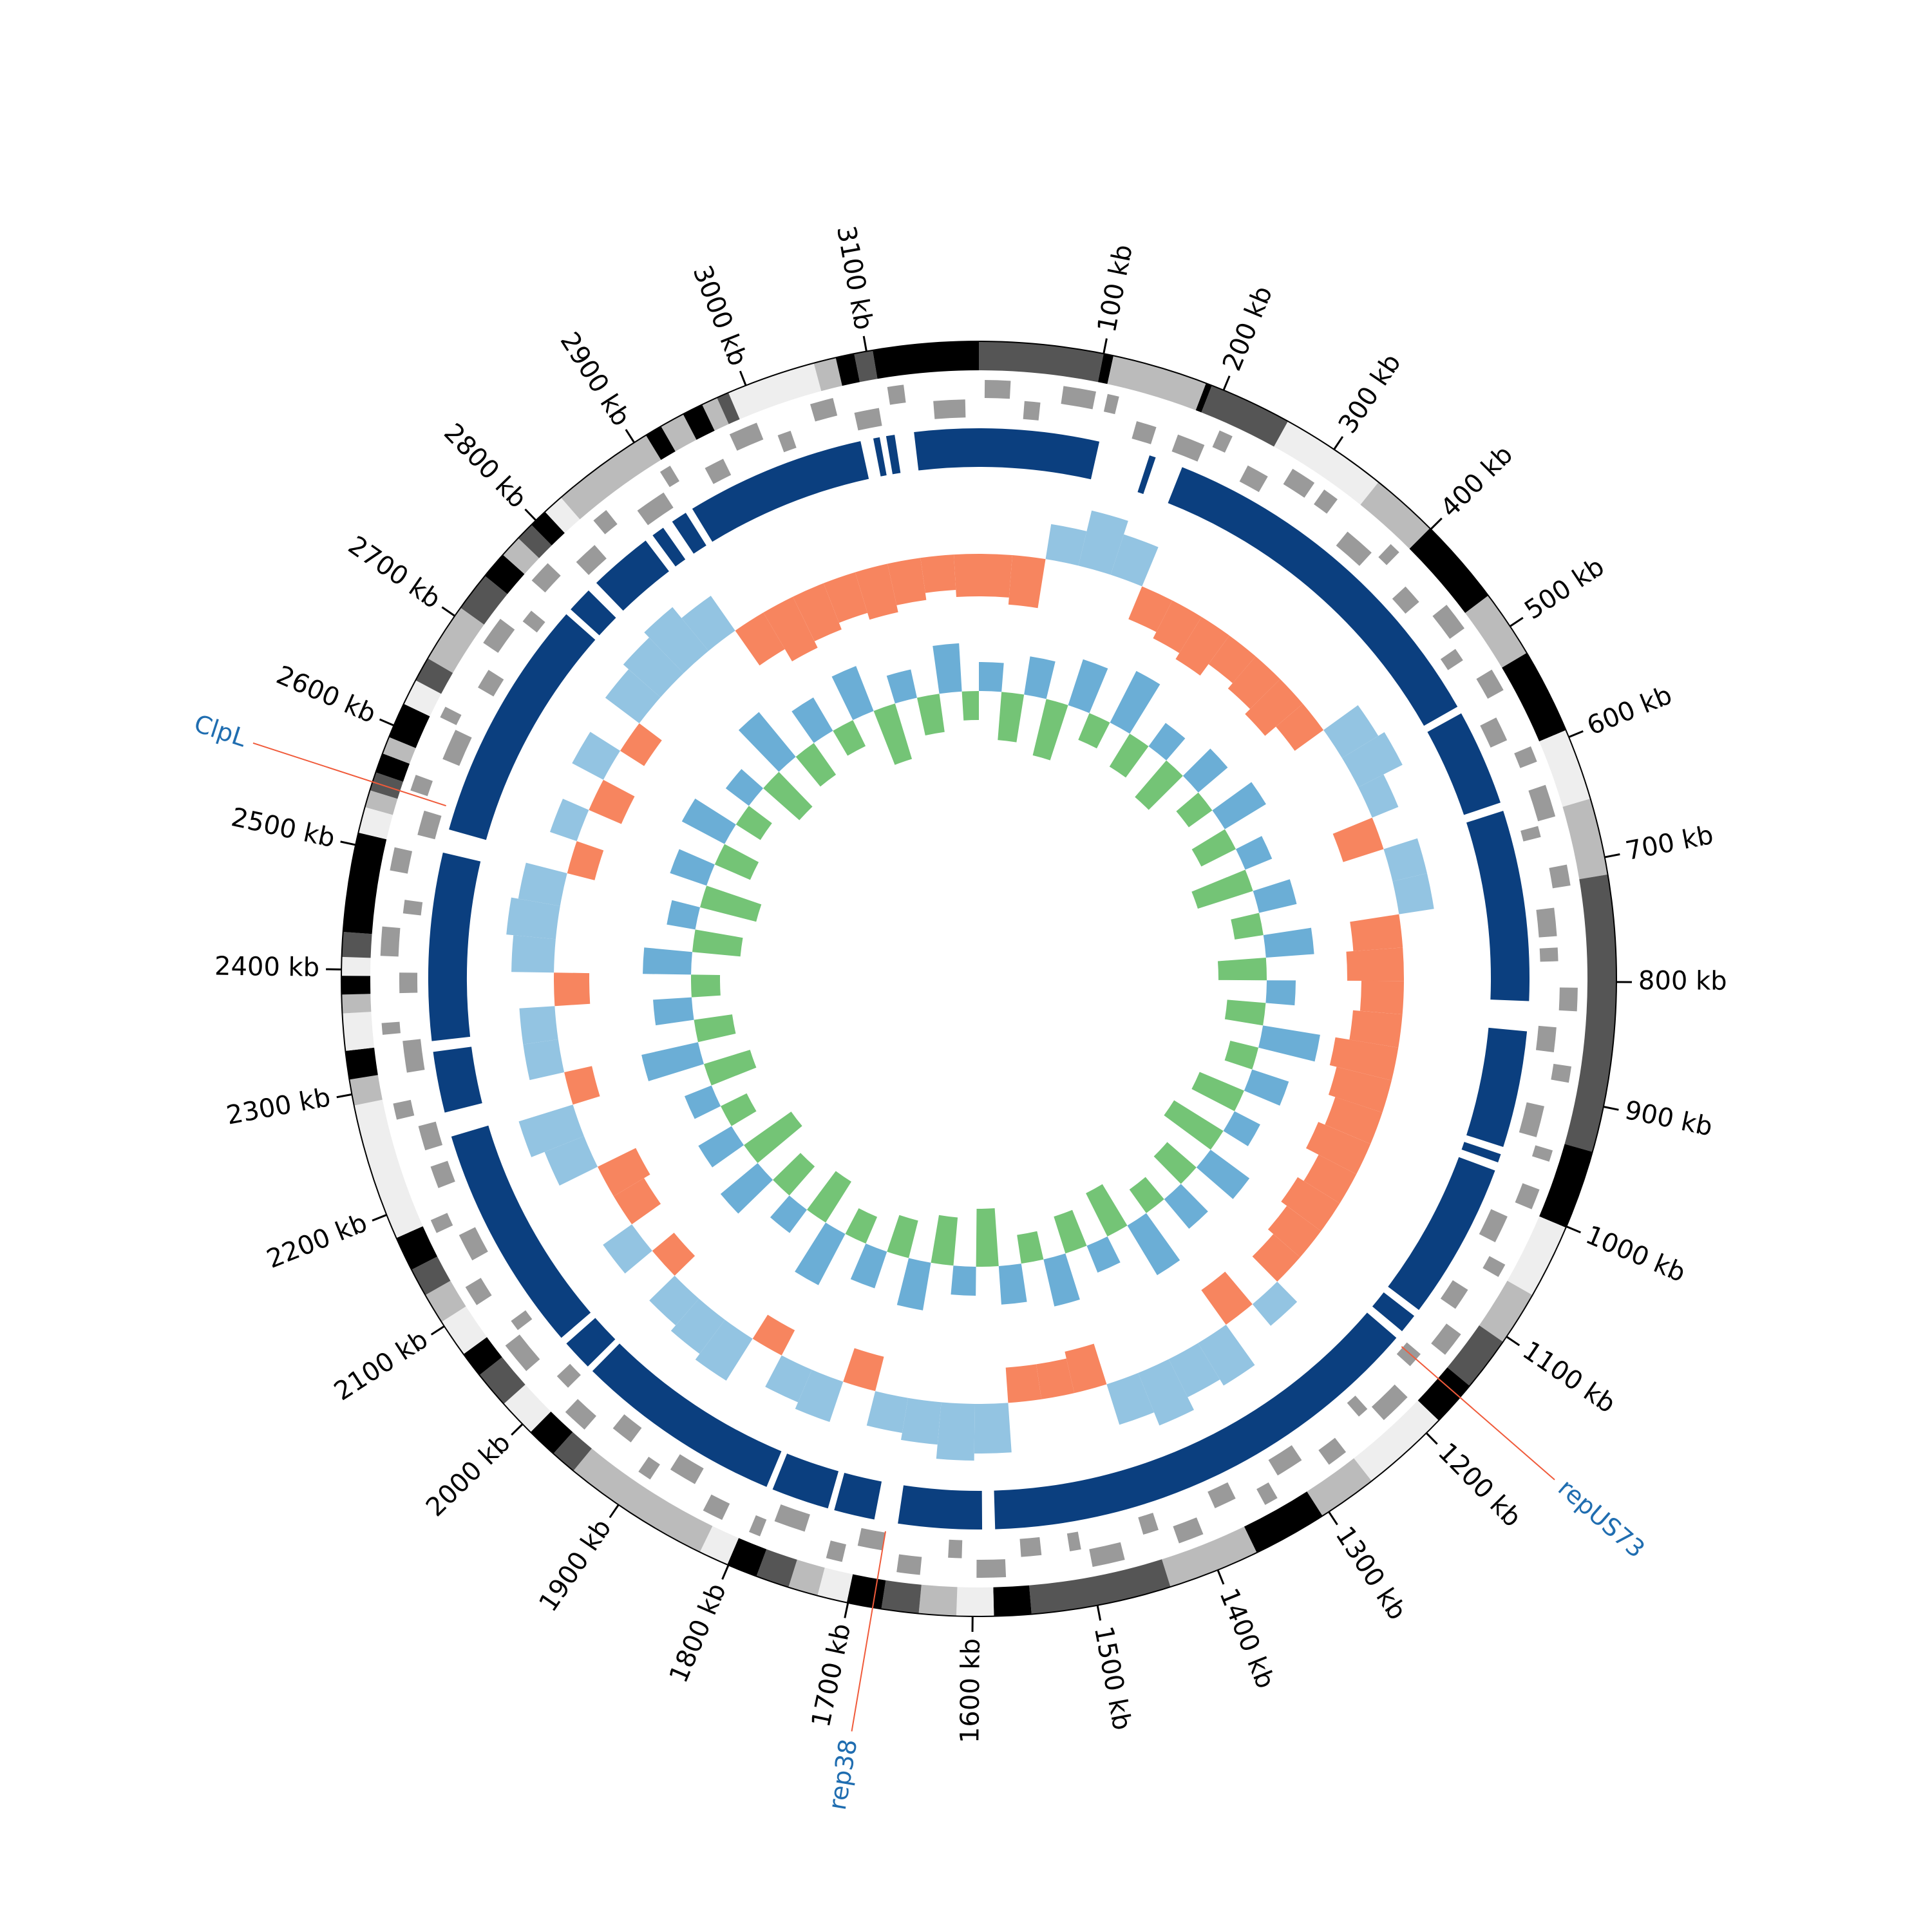 This screenshot has width=1932, height=1932. Describe the element at coordinates (1477, 482) in the screenshot. I see `tick-label: 400 kb` at that location.